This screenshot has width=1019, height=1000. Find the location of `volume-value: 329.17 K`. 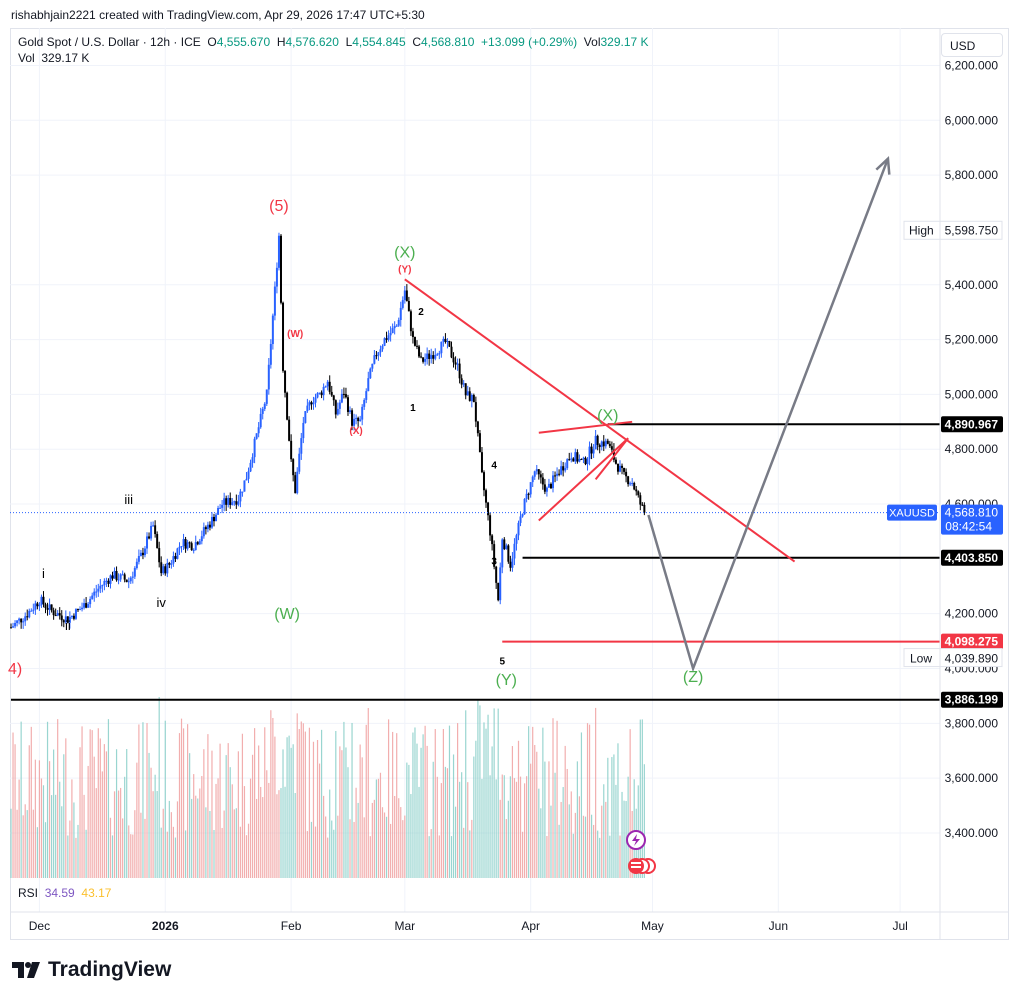

volume-value: 329.17 K is located at coordinates (624, 42).